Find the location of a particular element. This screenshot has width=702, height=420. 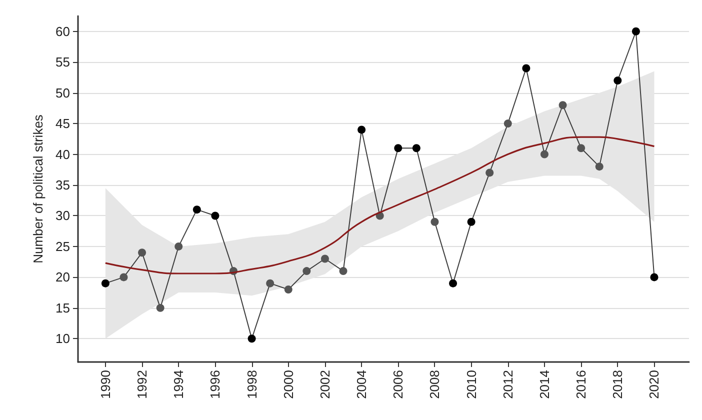

x-tick-label: 1994 is located at coordinates (178, 384).